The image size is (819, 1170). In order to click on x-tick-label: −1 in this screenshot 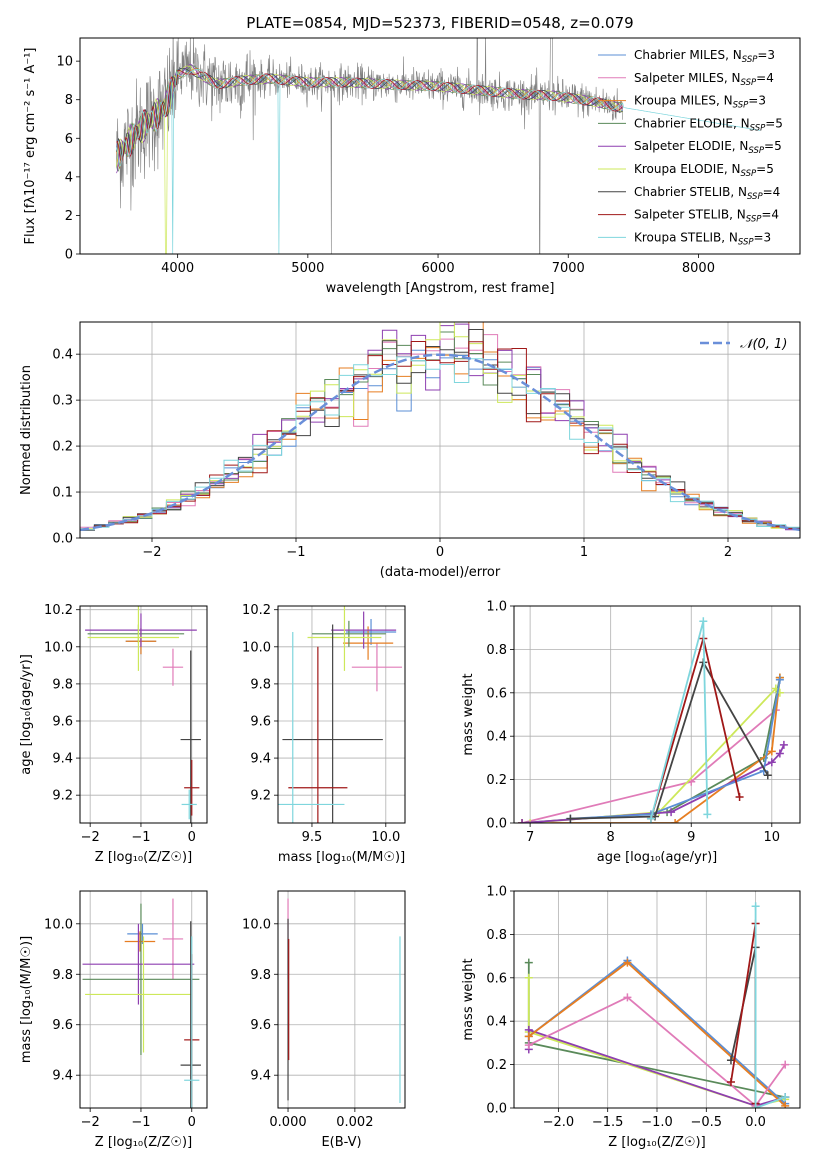, I will do `click(140, 1122)`.